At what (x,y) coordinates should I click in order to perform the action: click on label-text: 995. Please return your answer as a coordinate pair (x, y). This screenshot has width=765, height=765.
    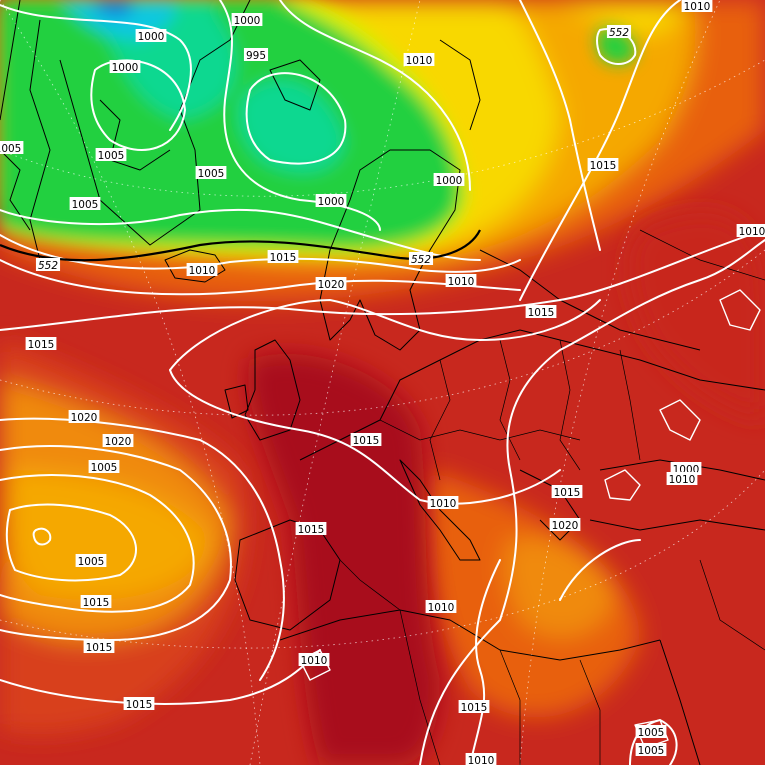
    Looking at the image, I should click on (256, 56).